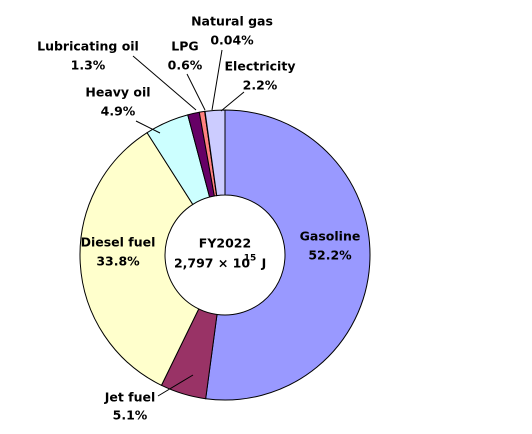 This screenshot has width=532, height=434. Describe the element at coordinates (184, 46) in the screenshot. I see `slice-label: LPG` at that location.